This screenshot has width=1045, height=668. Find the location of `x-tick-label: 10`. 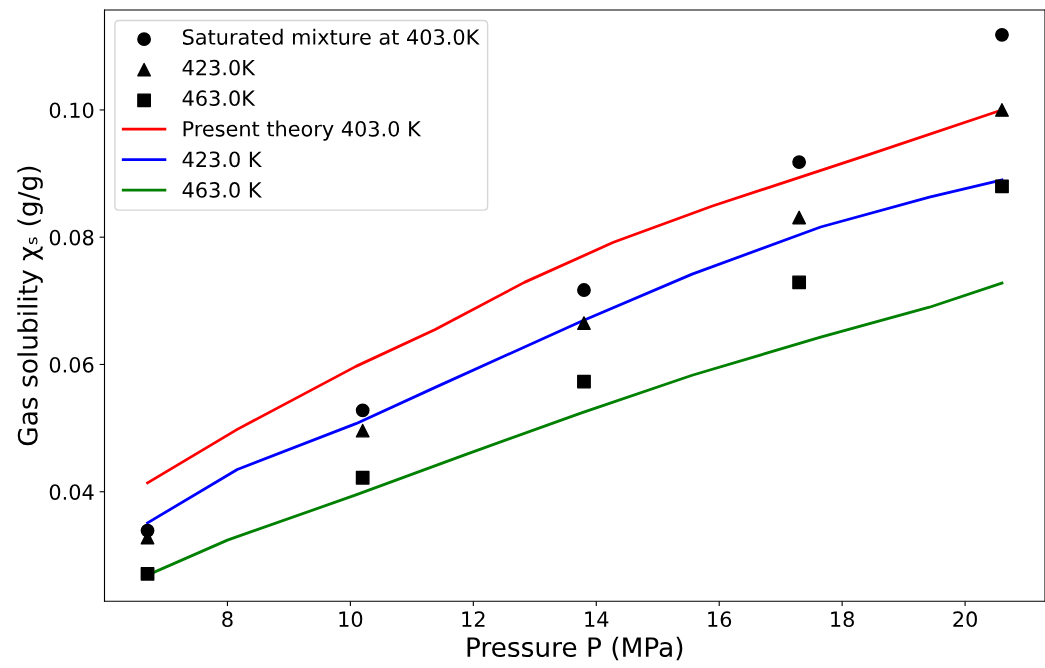

x-tick-label: 10 is located at coordinates (351, 619).